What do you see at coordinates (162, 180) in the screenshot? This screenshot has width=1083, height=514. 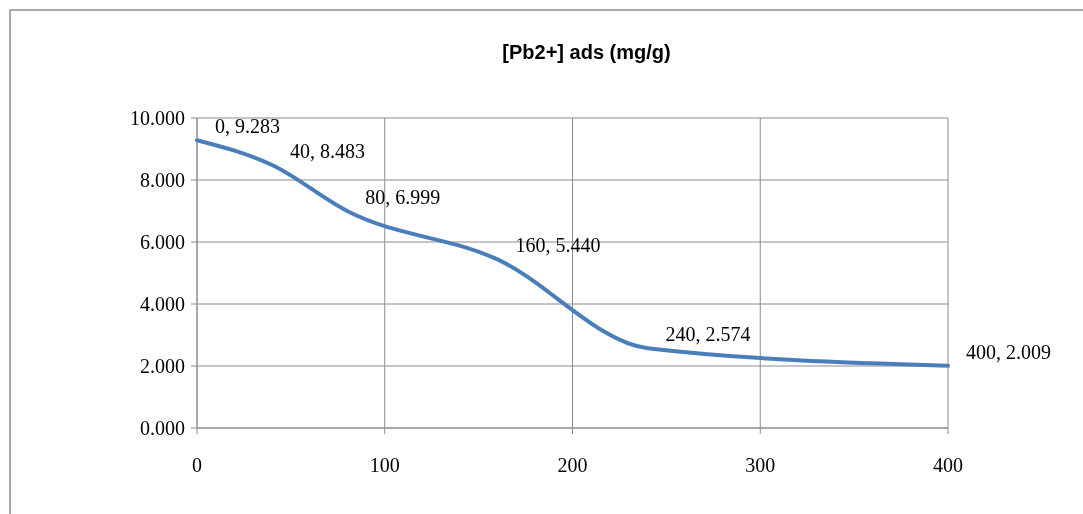 I see `y-tick-label: 8.000` at bounding box center [162, 180].